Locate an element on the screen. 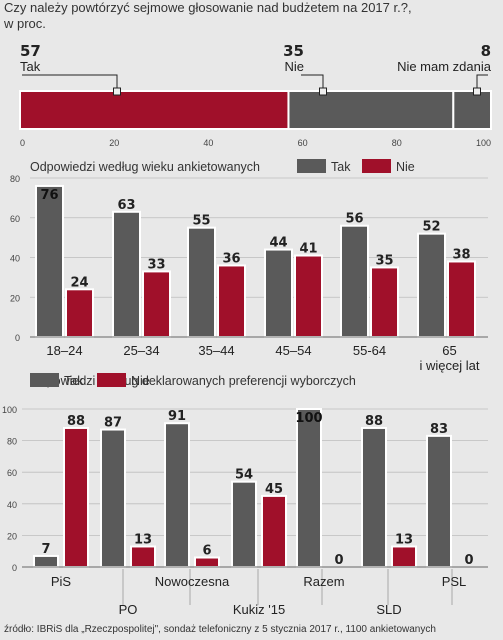  overall-value-label: 8 is located at coordinates (486, 51).